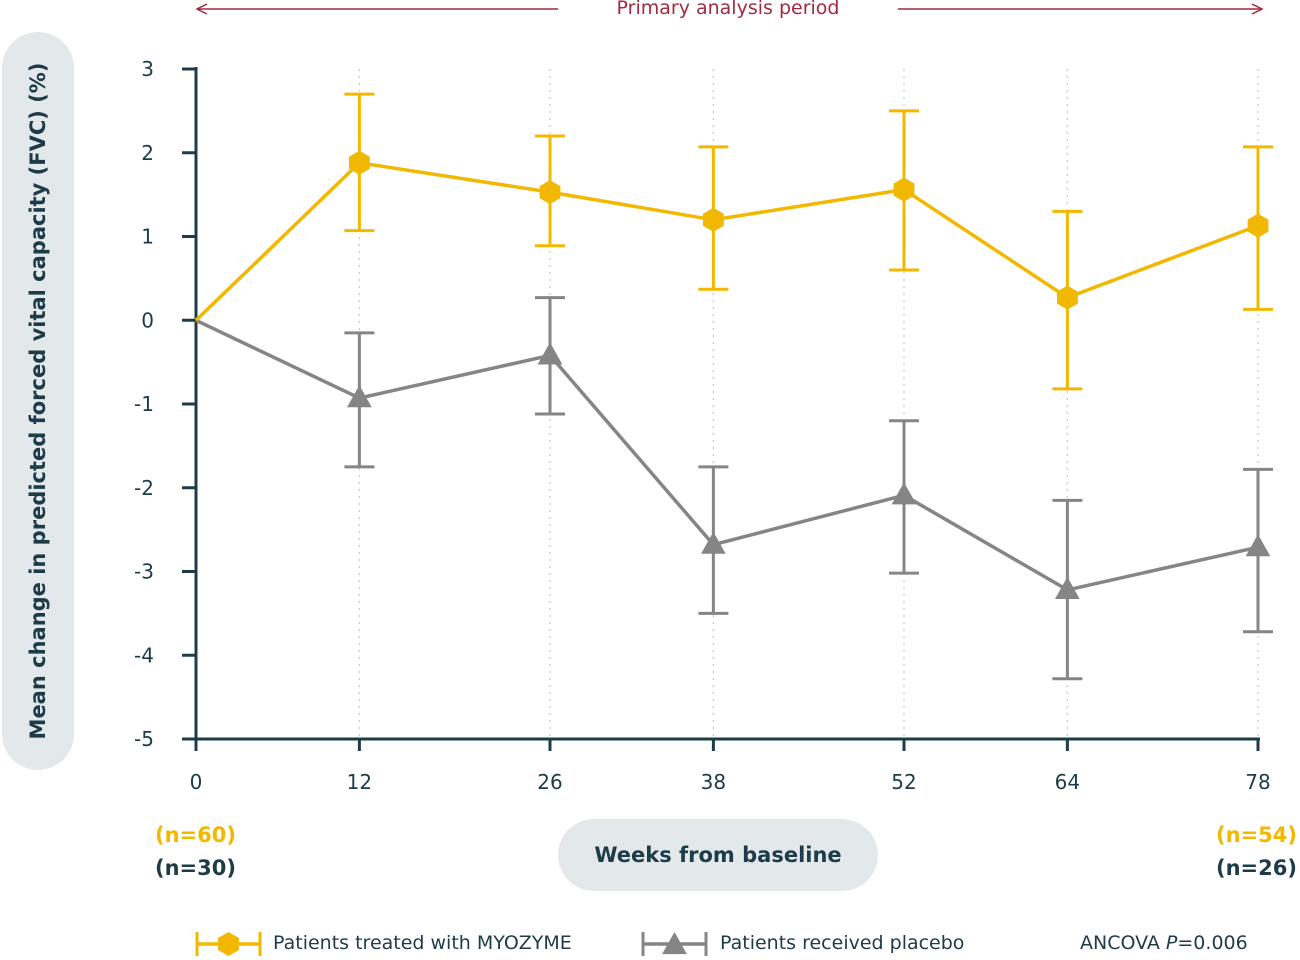  I want to click on x-tick-label: 0, so click(196, 782).